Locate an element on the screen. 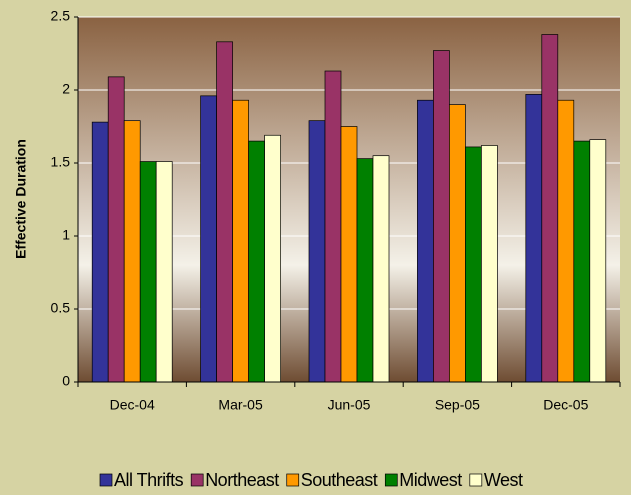 The height and width of the screenshot is (495, 631). legend-label: West is located at coordinates (503, 480).